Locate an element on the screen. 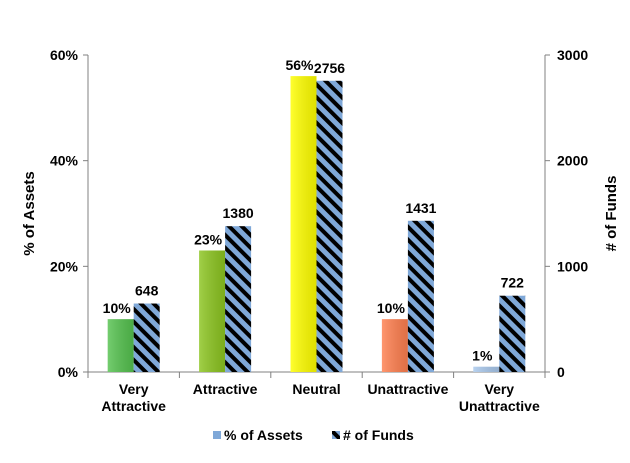 The image size is (630, 463). legend-funds-swatch is located at coordinates (336, 435).